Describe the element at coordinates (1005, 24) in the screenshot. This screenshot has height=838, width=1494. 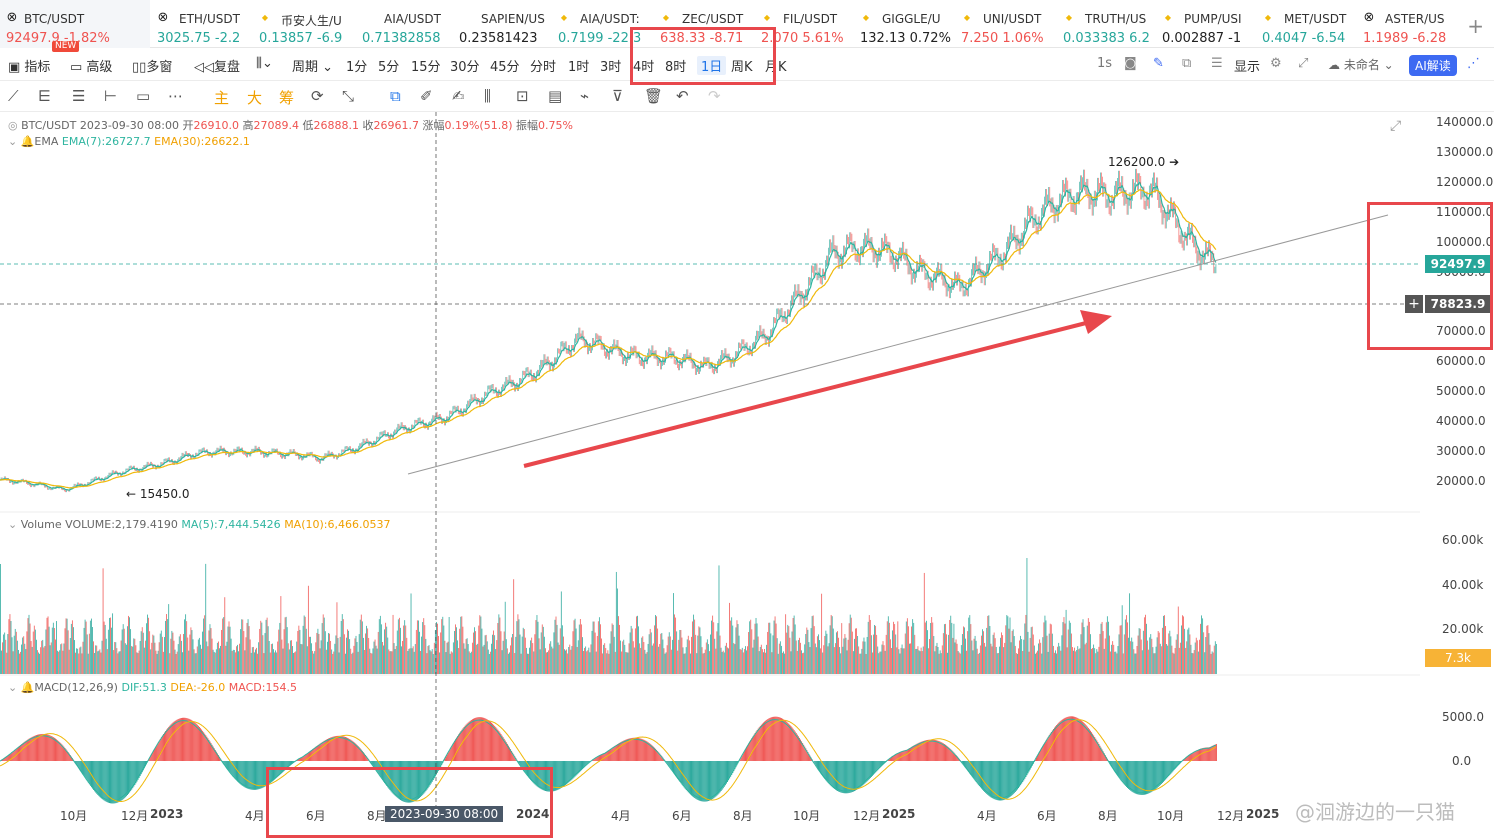
I see `ticker-tab: ◆ UNI/USDT 7.250 1.06%` at that location.